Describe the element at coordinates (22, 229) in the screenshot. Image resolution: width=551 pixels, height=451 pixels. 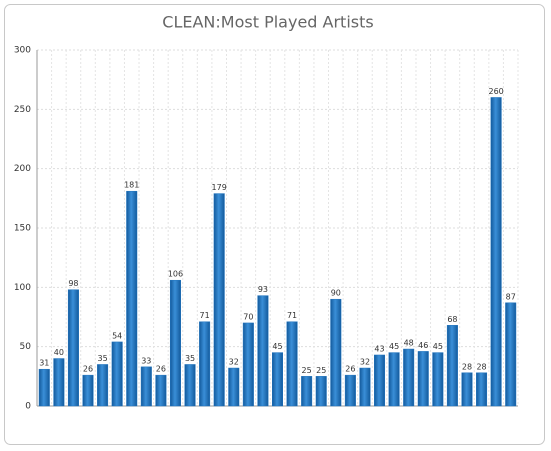
I see `y-tick-label: 150` at that location.